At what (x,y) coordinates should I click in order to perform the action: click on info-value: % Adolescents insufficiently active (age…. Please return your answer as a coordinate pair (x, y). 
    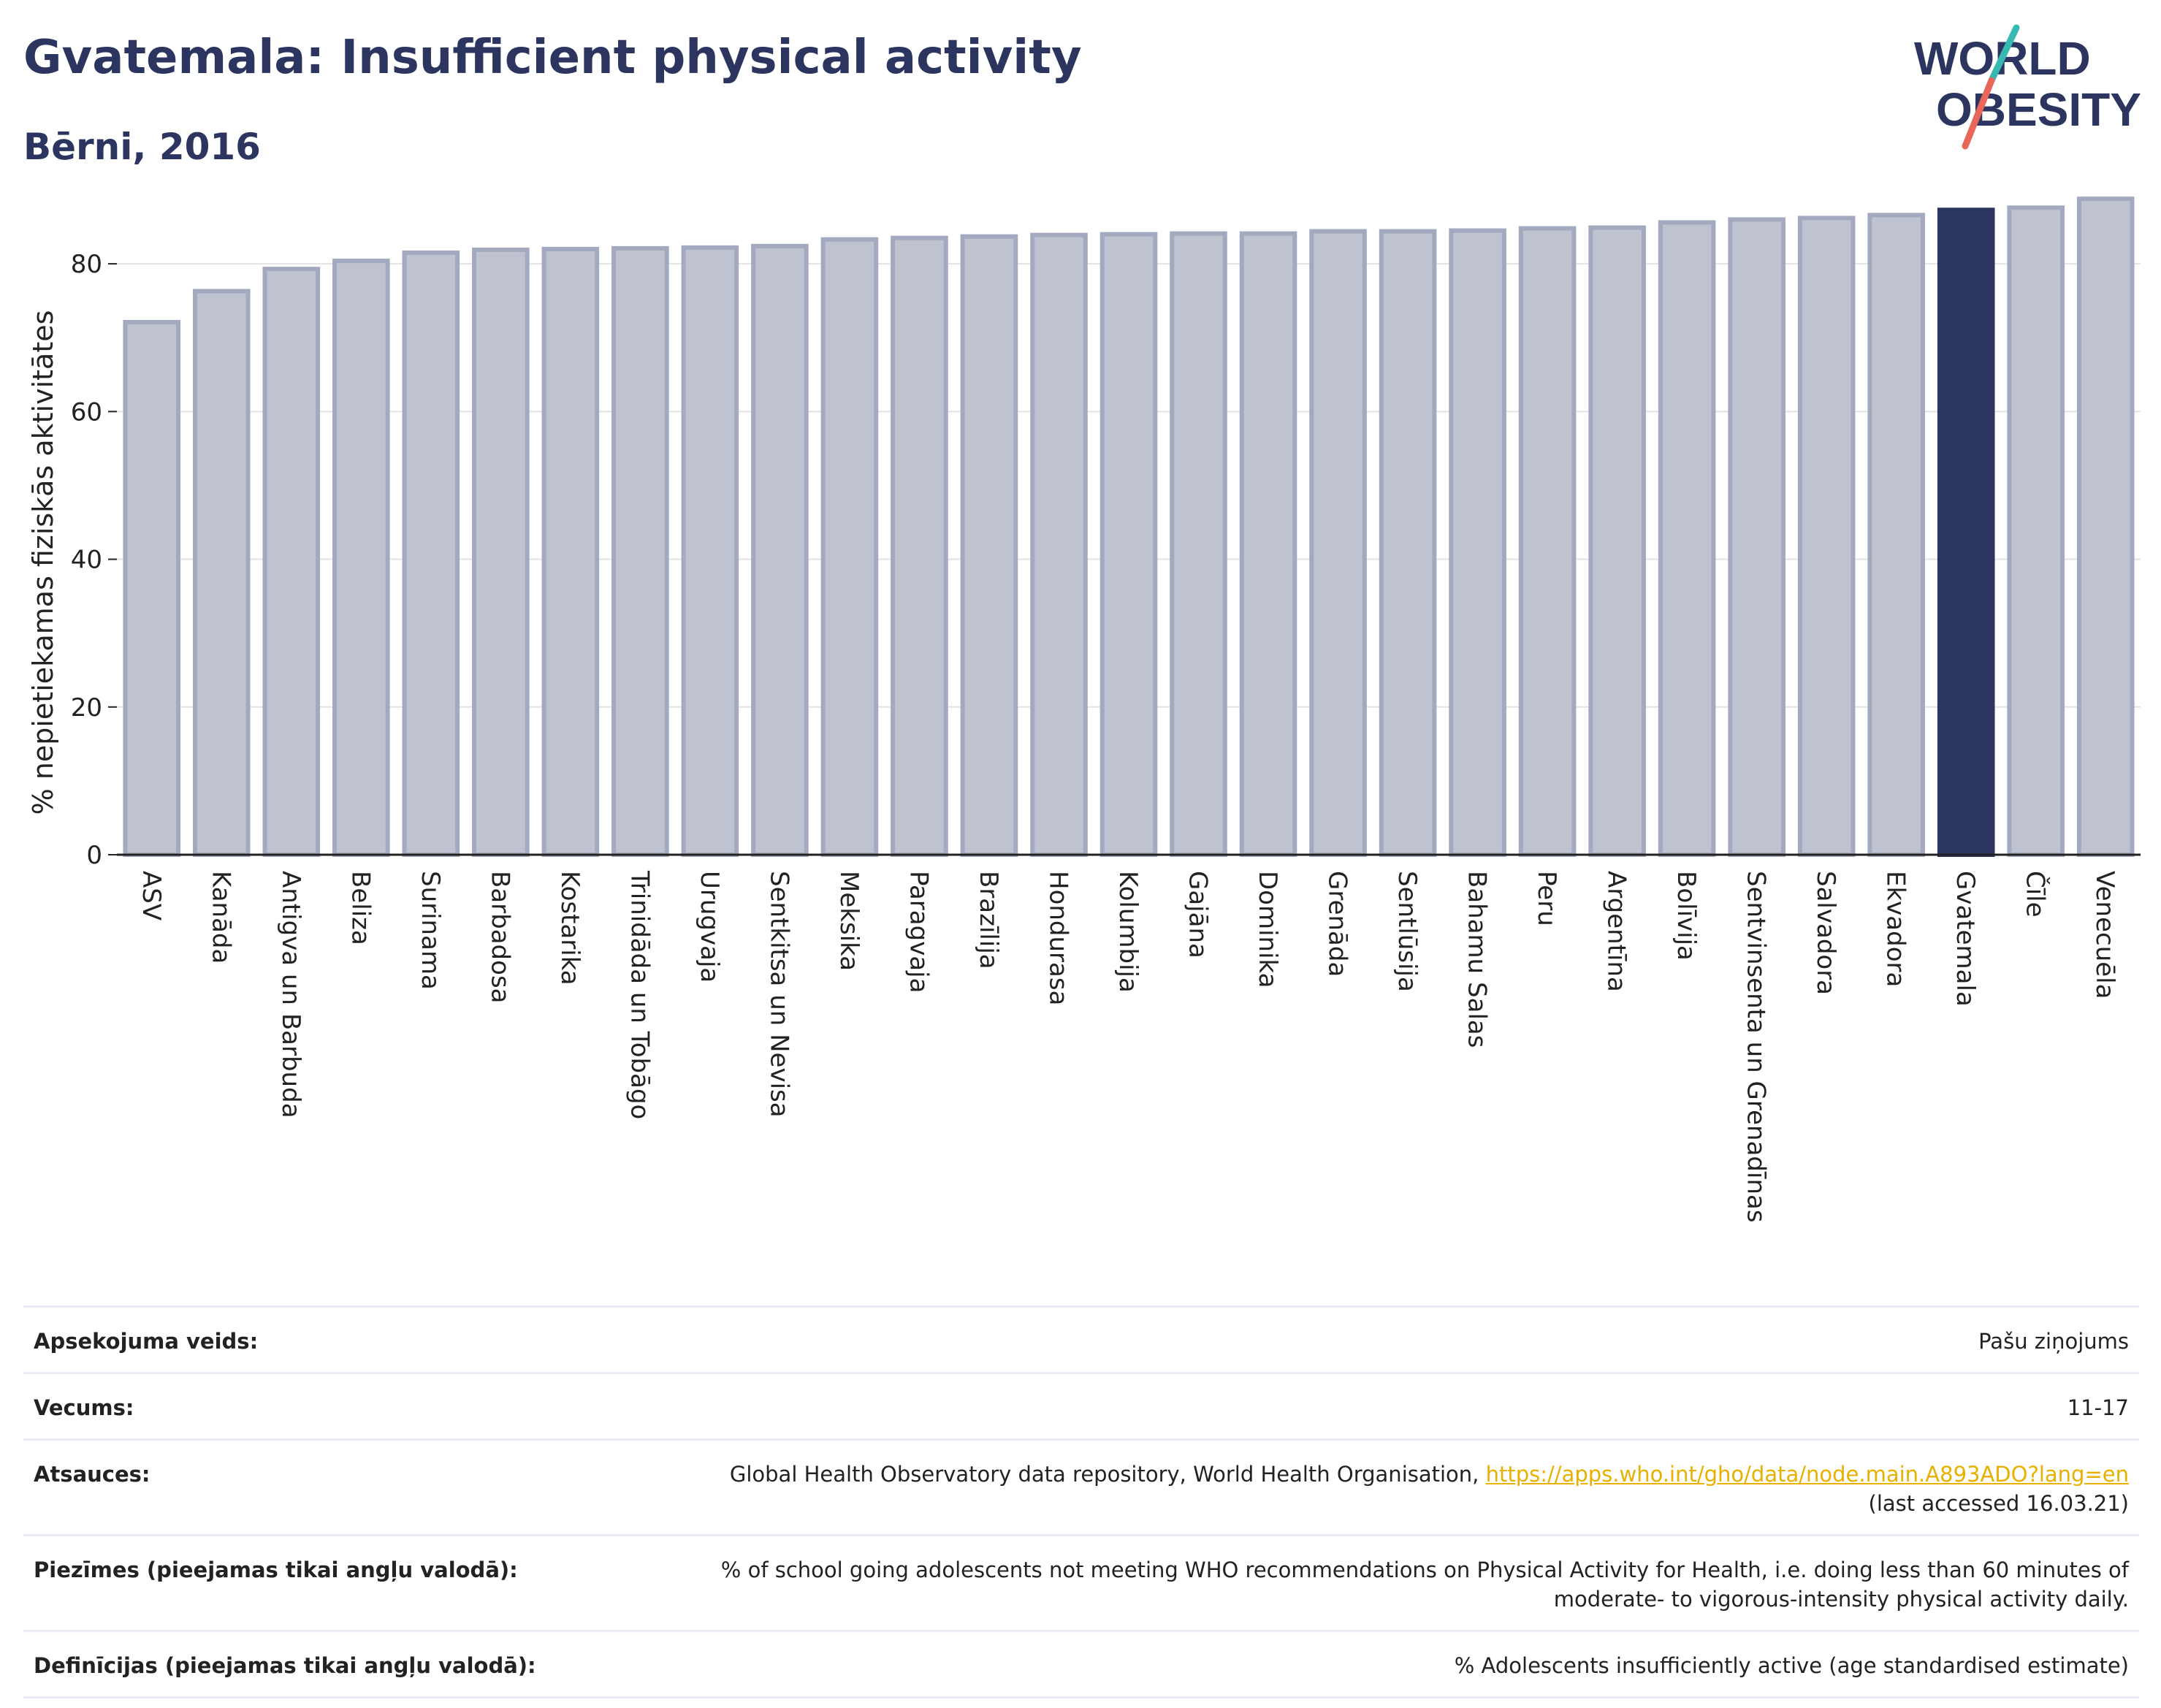
    Looking at the image, I should click on (1369, 1665).